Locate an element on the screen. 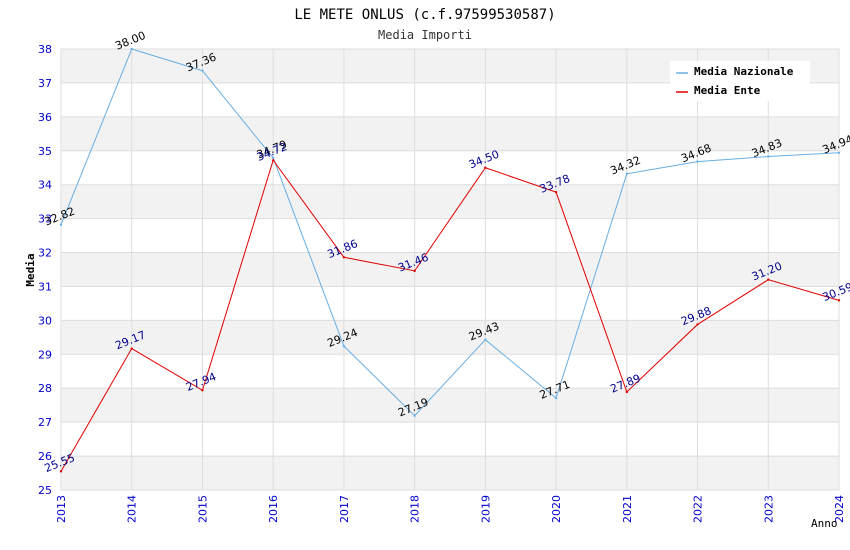 This screenshot has height=550, width=850. x-tick-label: 2024 is located at coordinates (839, 509).